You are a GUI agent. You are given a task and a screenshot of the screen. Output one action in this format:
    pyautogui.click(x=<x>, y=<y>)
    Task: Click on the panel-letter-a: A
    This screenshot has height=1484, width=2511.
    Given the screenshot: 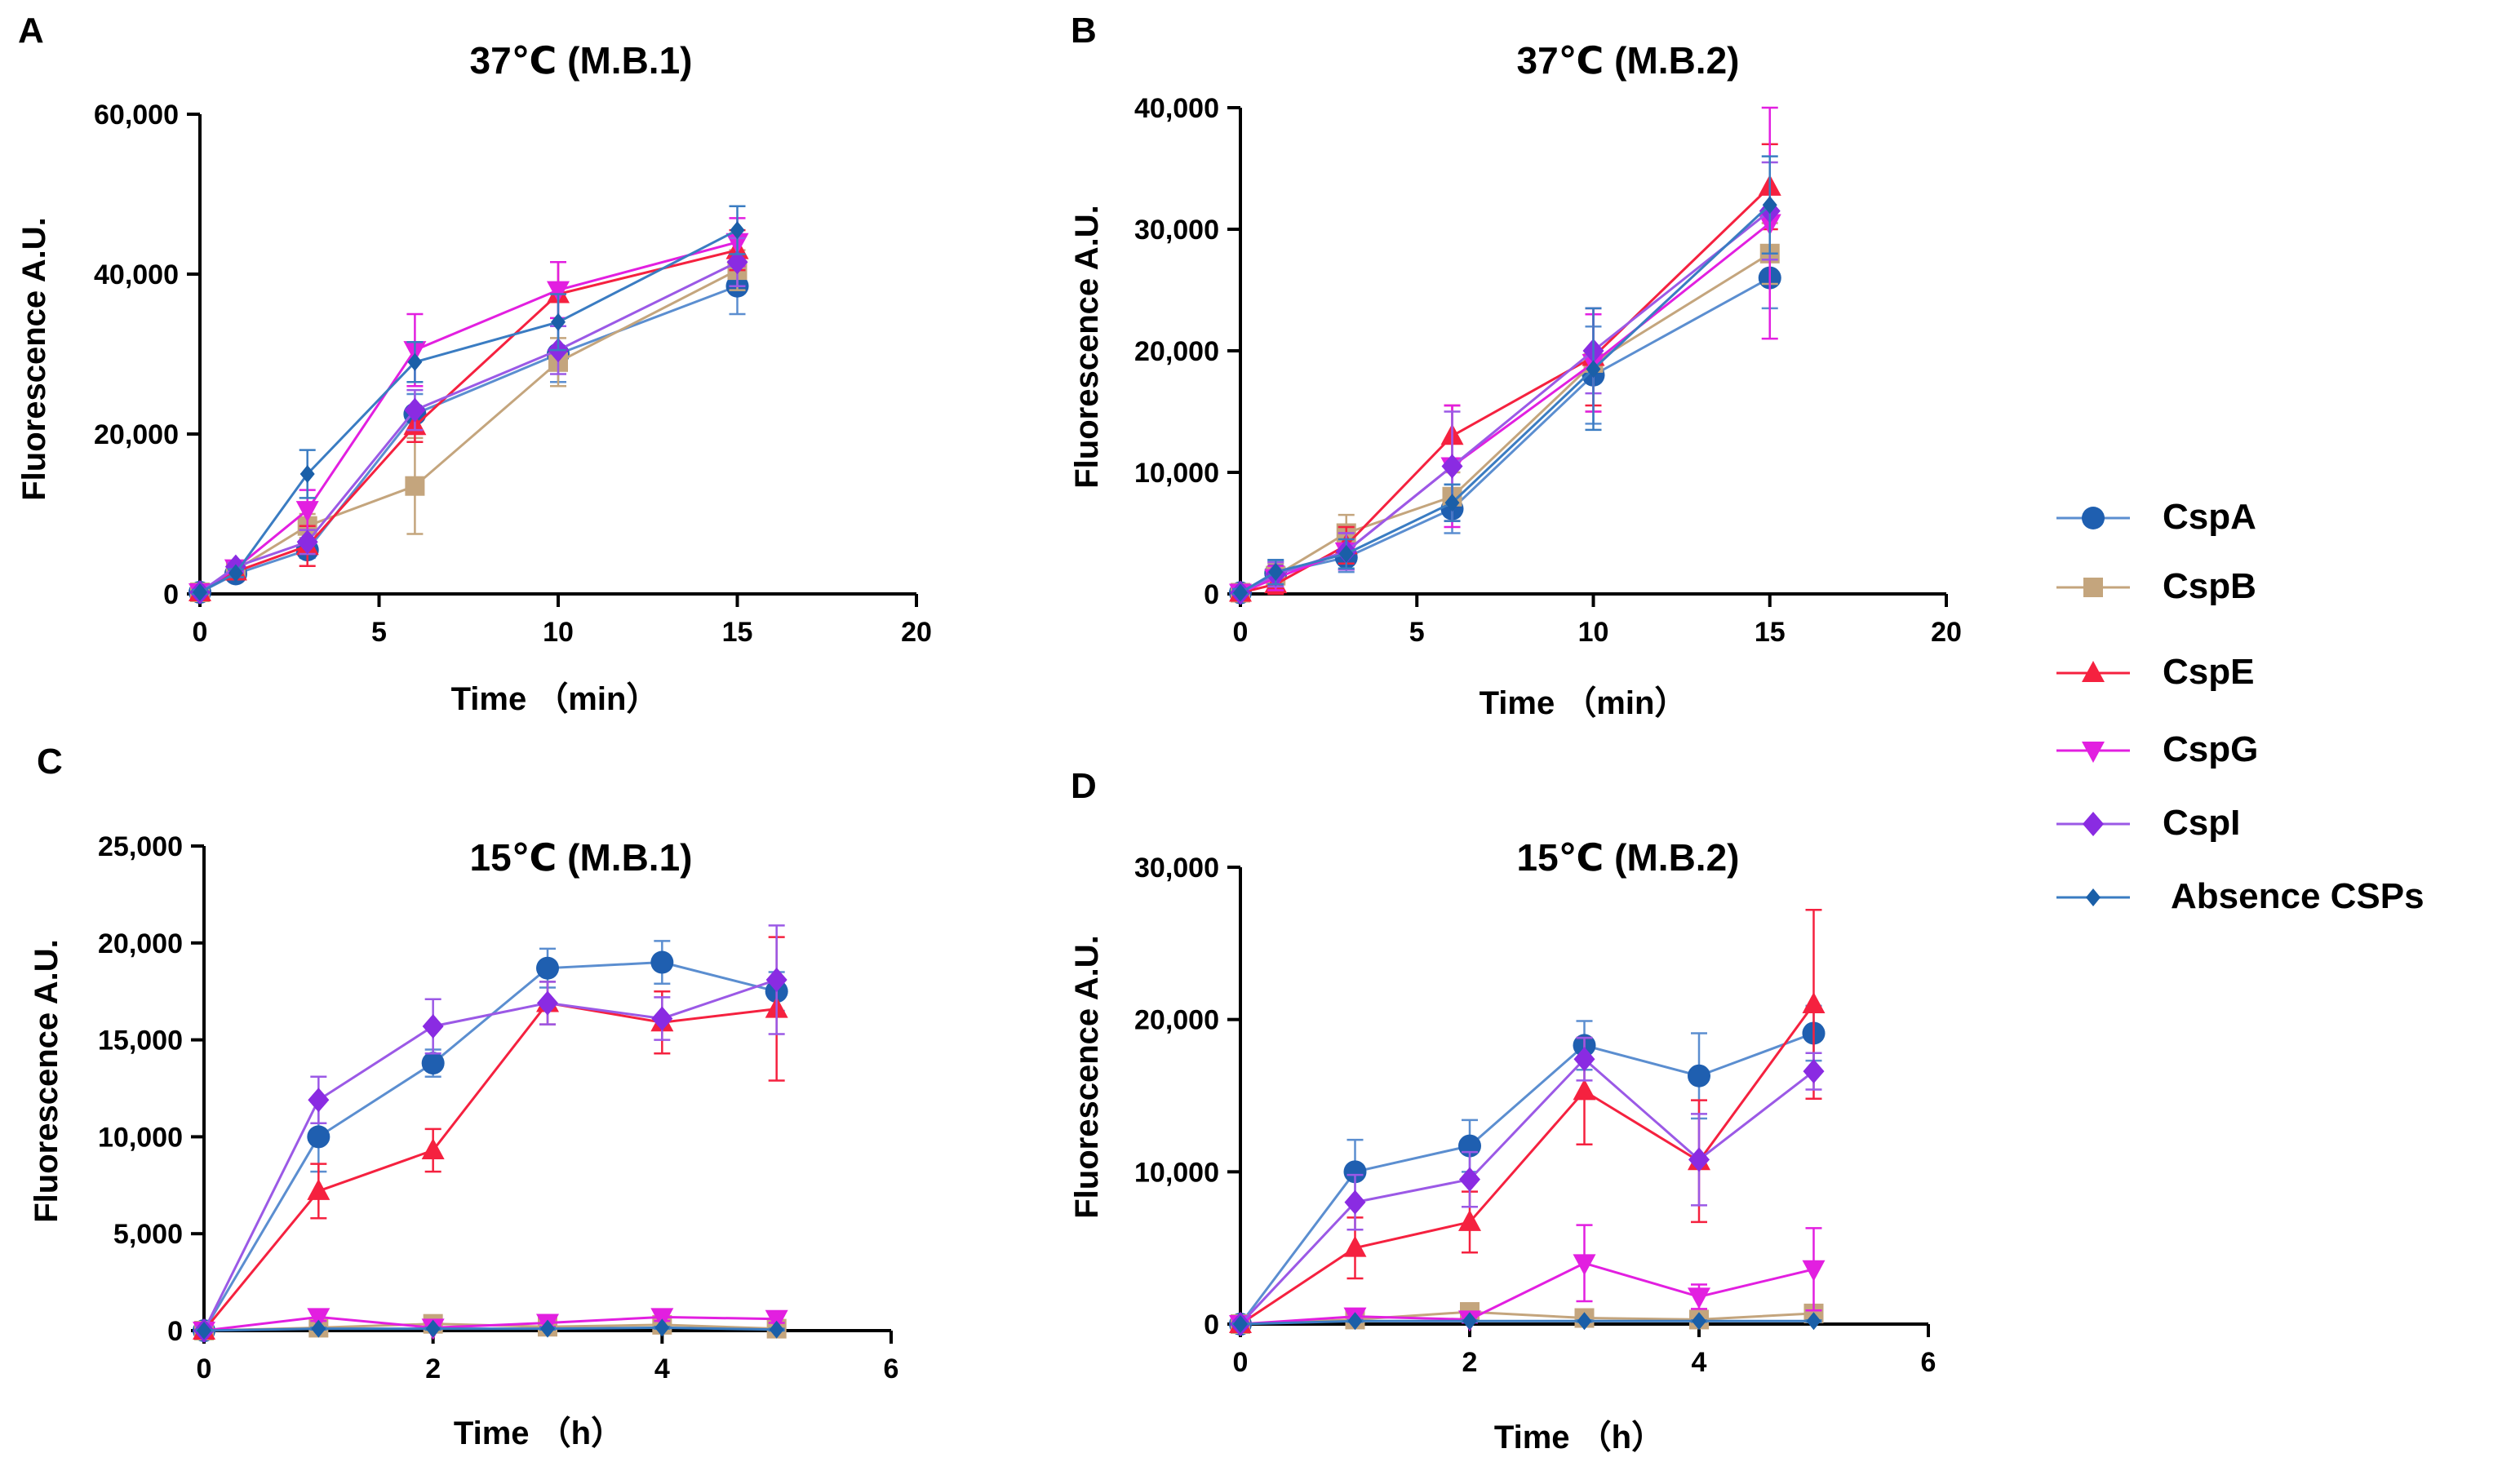 What is the action you would take?
    pyautogui.click(x=31, y=31)
    